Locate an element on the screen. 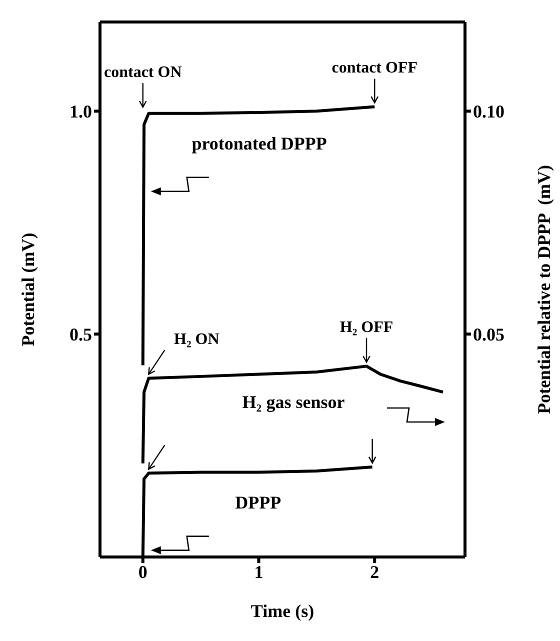 Image resolution: width=560 pixels, height=641 pixels. annotation: contact ON is located at coordinates (143, 73).